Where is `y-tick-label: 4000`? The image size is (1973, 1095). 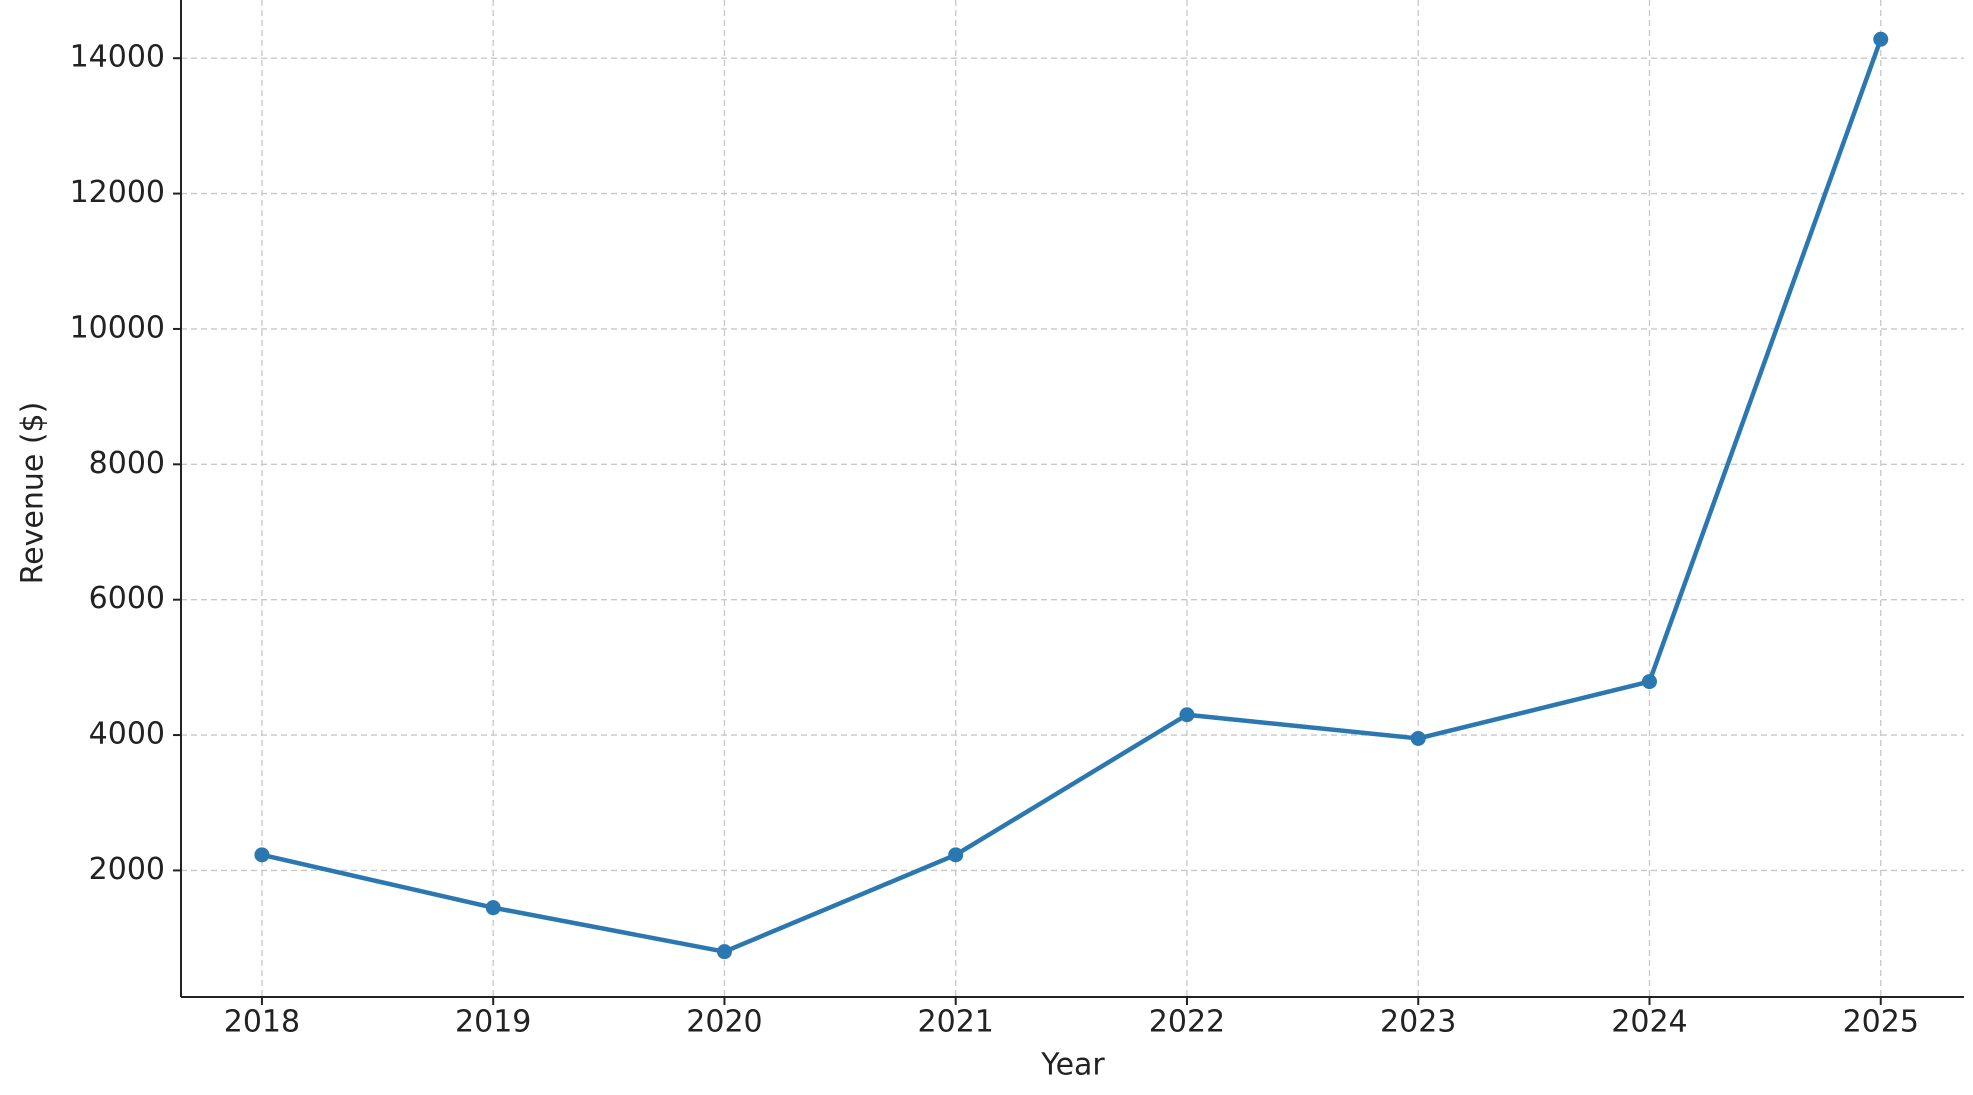
y-tick-label: 4000 is located at coordinates (127, 734).